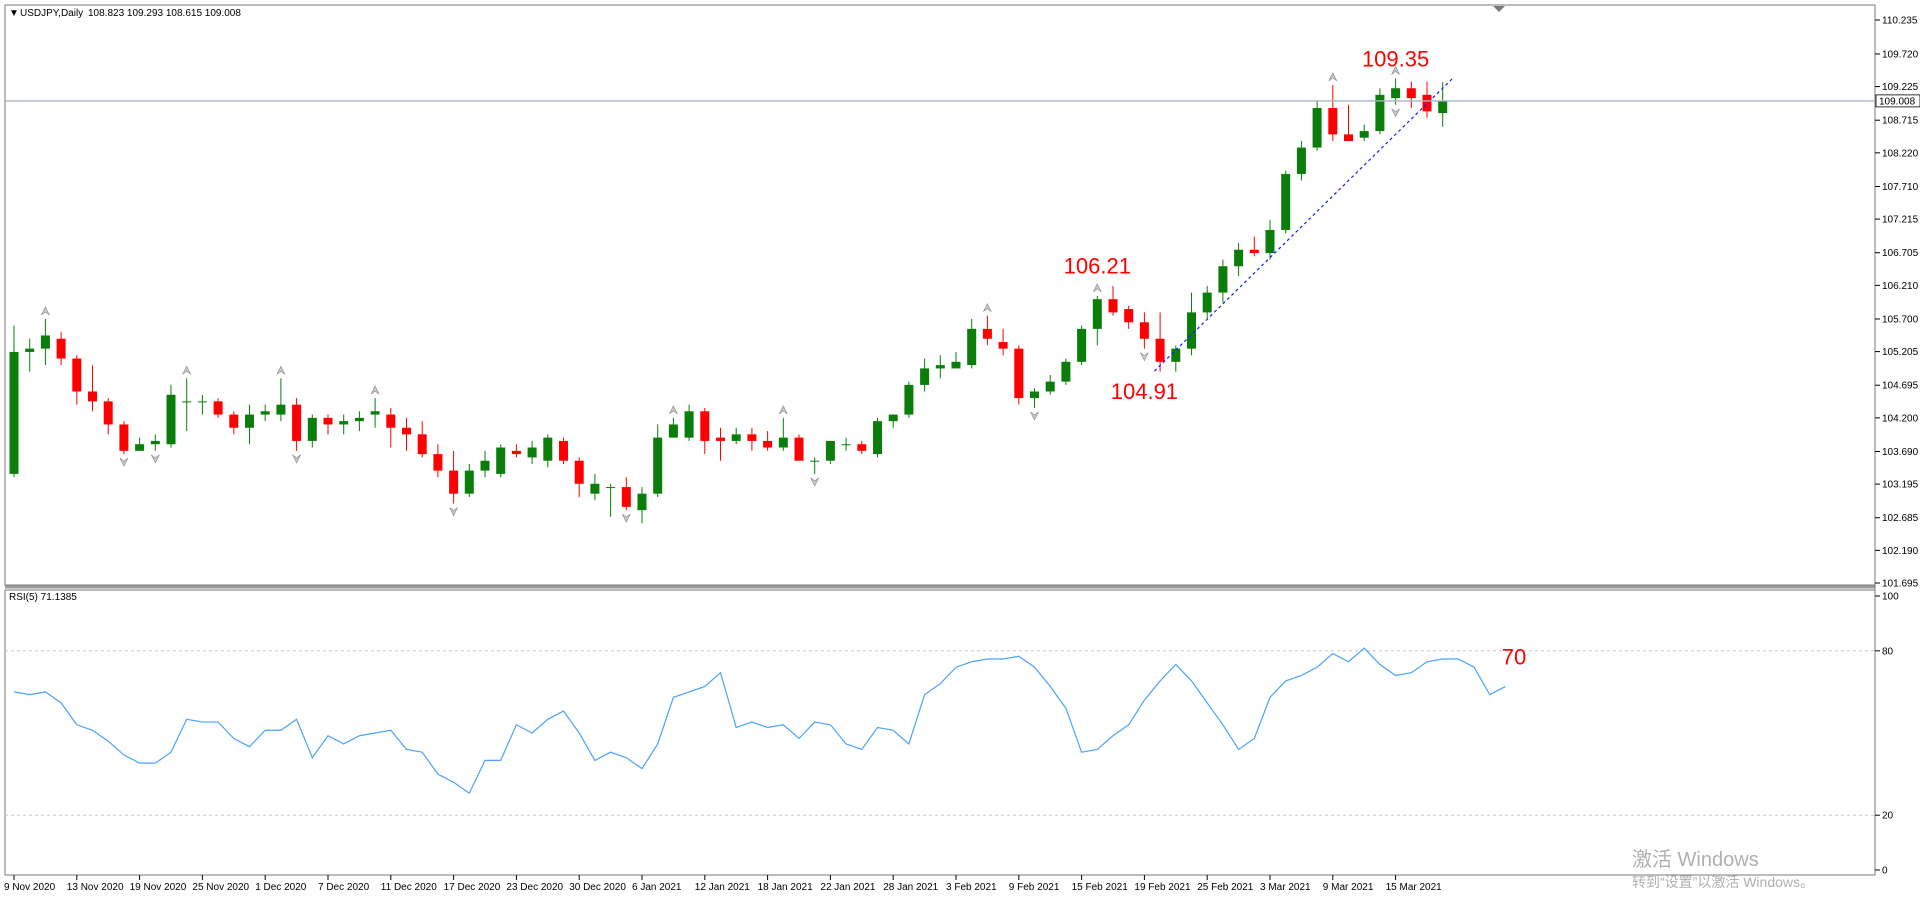 This screenshot has height=900, width=1920. I want to click on price-tick-label: 104.695, so click(1900, 386).